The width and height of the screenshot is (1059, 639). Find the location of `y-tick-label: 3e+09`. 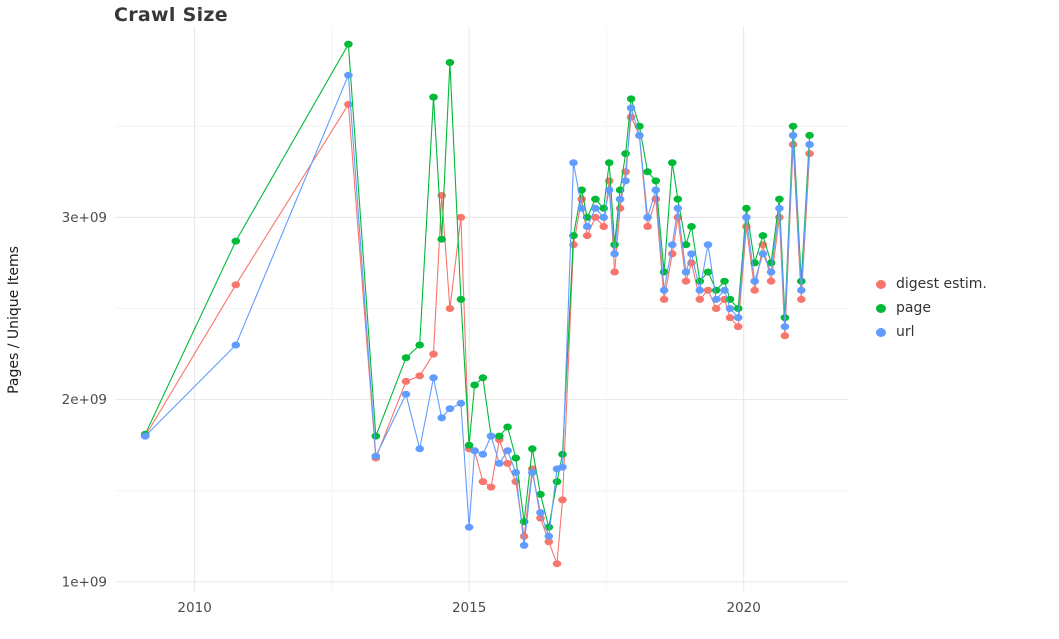

y-tick-label: 3e+09 is located at coordinates (84, 218).